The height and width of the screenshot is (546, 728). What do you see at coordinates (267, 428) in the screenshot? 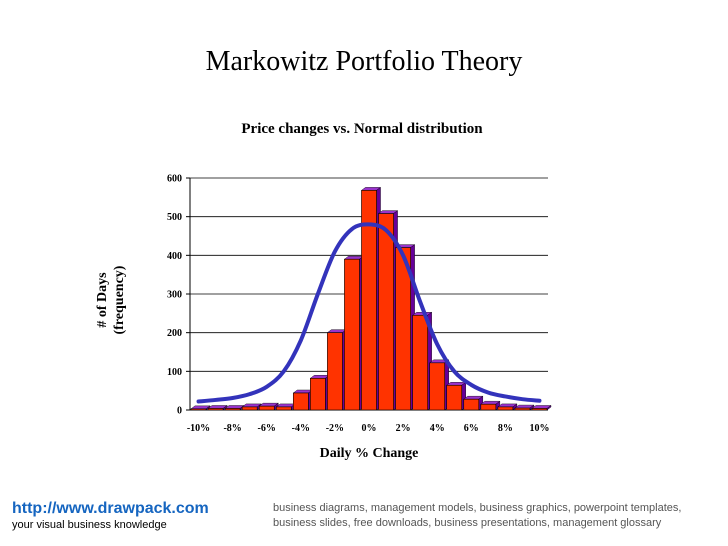
I see `x-tick-label: -6%` at bounding box center [267, 428].